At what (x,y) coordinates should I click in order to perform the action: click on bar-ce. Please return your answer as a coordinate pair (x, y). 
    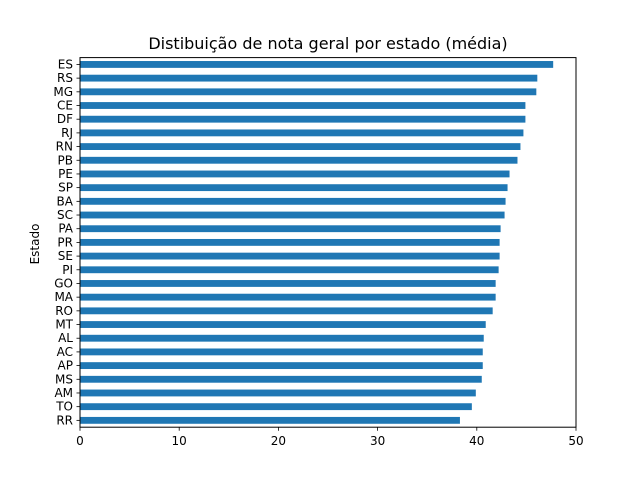
    Looking at the image, I should click on (303, 105).